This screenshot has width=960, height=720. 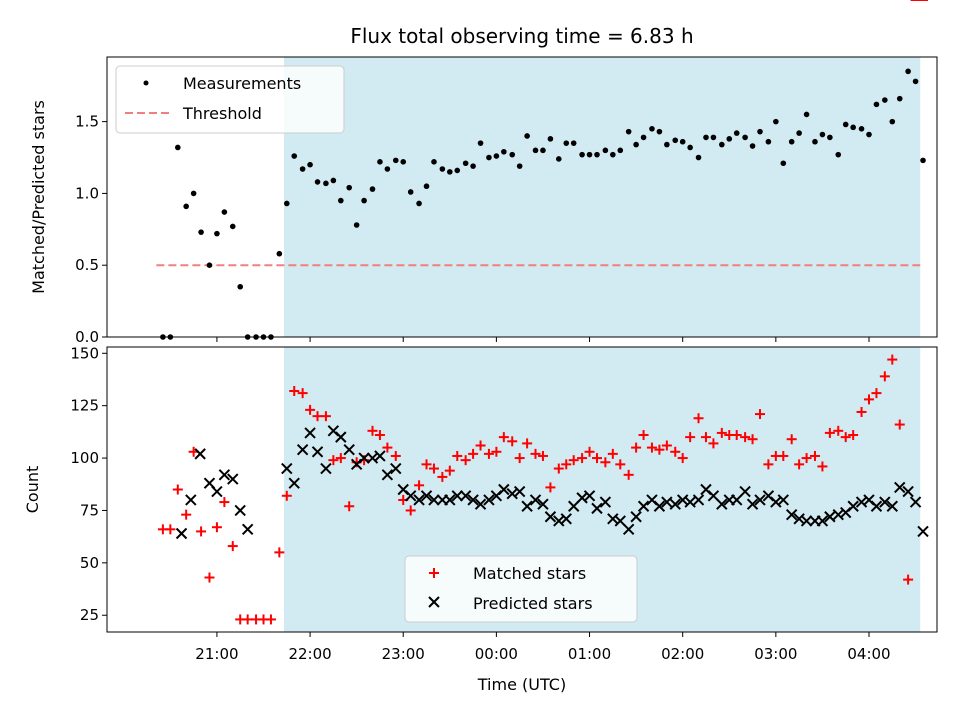 What do you see at coordinates (230, 99) in the screenshot?
I see `ratio-legend: Measurements Threshold` at bounding box center [230, 99].